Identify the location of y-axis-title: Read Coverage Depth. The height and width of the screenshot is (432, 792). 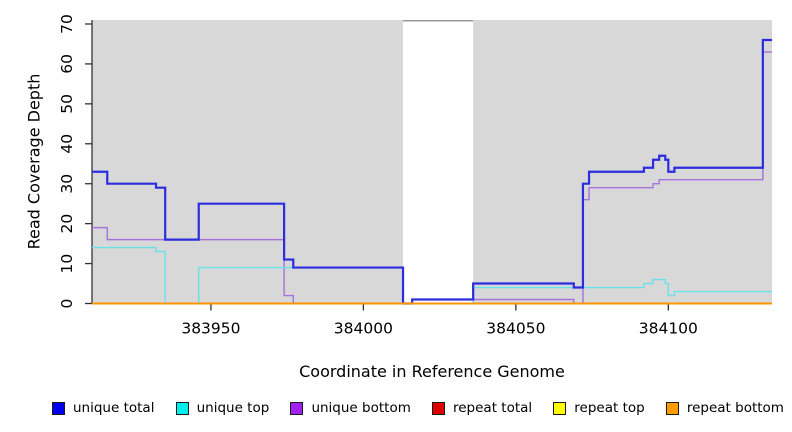
(34, 161).